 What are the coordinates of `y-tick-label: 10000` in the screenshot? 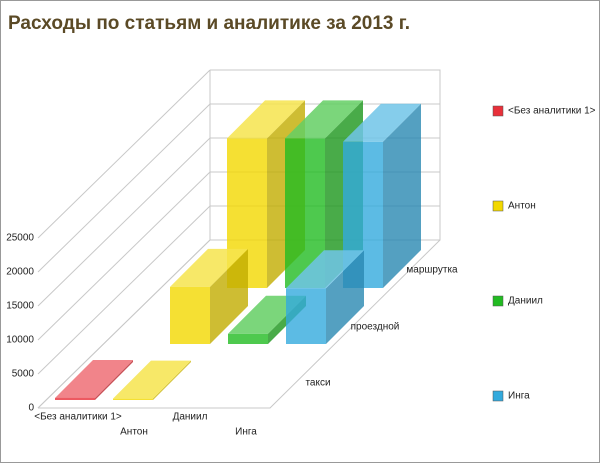 It's located at (20, 340).